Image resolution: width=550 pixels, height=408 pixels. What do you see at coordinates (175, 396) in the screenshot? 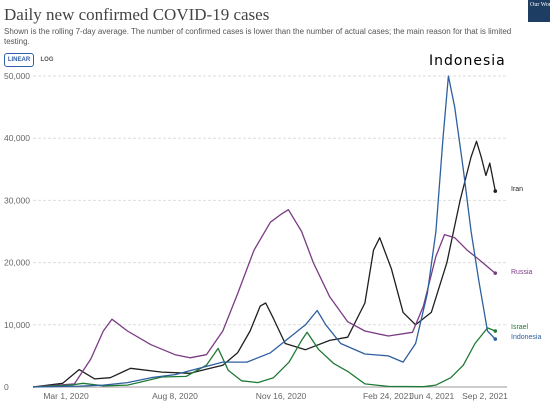
I see `x-tick-label: Aug 8, 2020` at bounding box center [175, 396].